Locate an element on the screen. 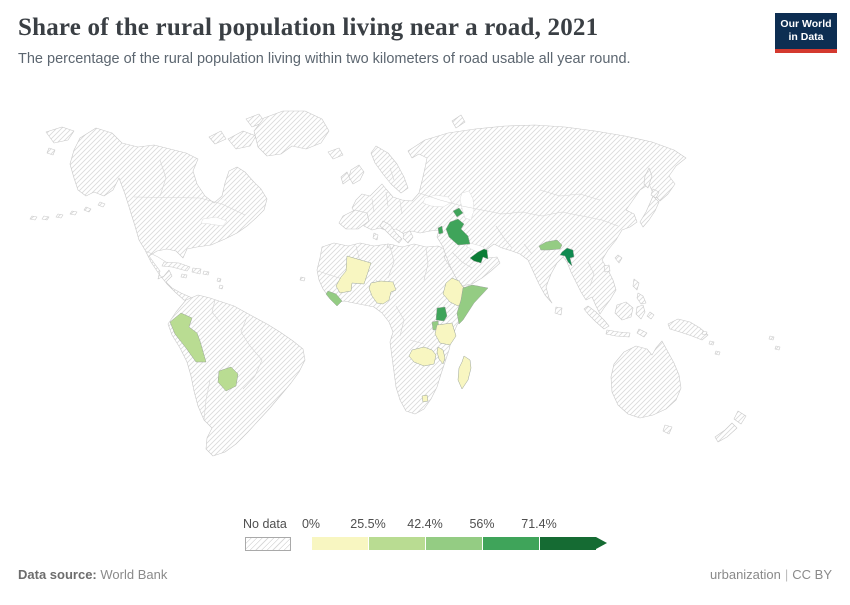  owid-logo-red-bar is located at coordinates (806, 51).